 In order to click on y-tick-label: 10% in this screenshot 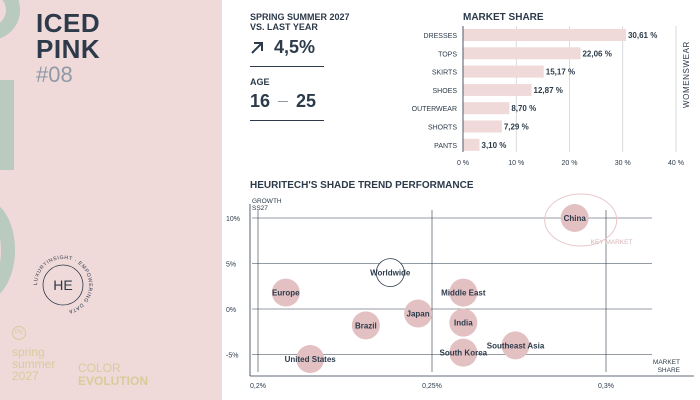, I will do `click(233, 219)`.